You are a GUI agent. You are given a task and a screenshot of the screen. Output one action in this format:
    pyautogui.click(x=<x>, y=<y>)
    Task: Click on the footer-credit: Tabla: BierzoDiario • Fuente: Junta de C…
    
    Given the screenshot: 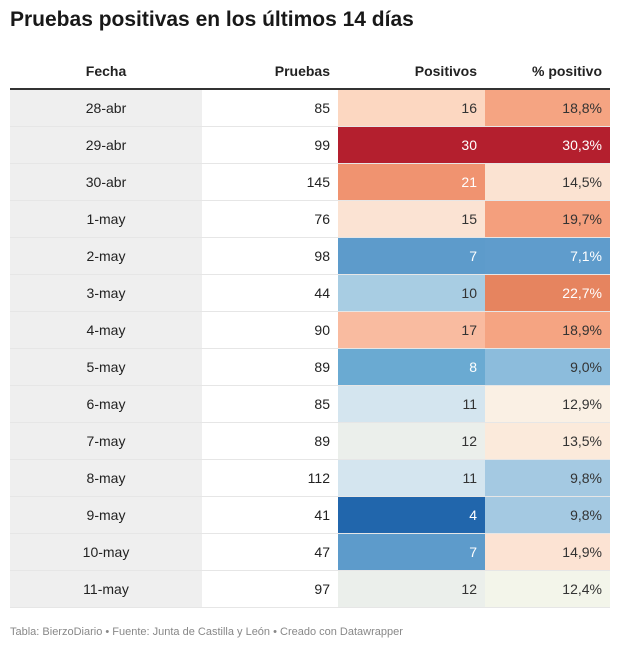 What is the action you would take?
    pyautogui.click(x=206, y=632)
    